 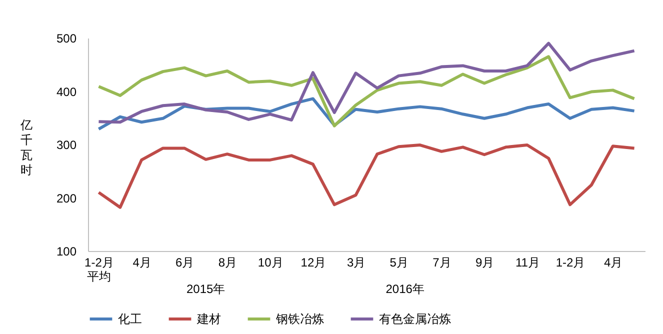 What do you see at coordinates (66, 39) in the screenshot?
I see `y-tick-label: 500` at bounding box center [66, 39].